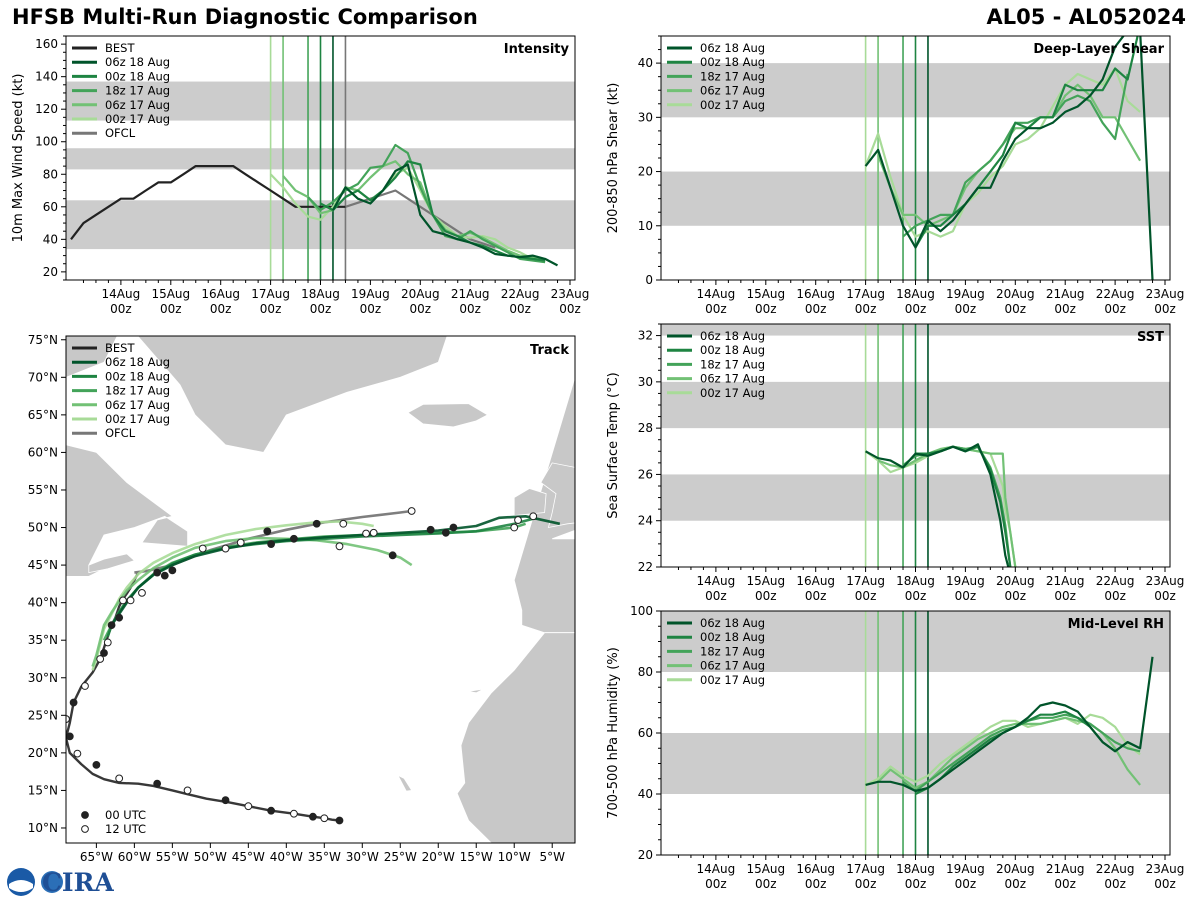 Image resolution: width=1200 pixels, height=902 pixels. Describe the element at coordinates (120, 433) in the screenshot. I see `legend-label: OFCL` at that location.